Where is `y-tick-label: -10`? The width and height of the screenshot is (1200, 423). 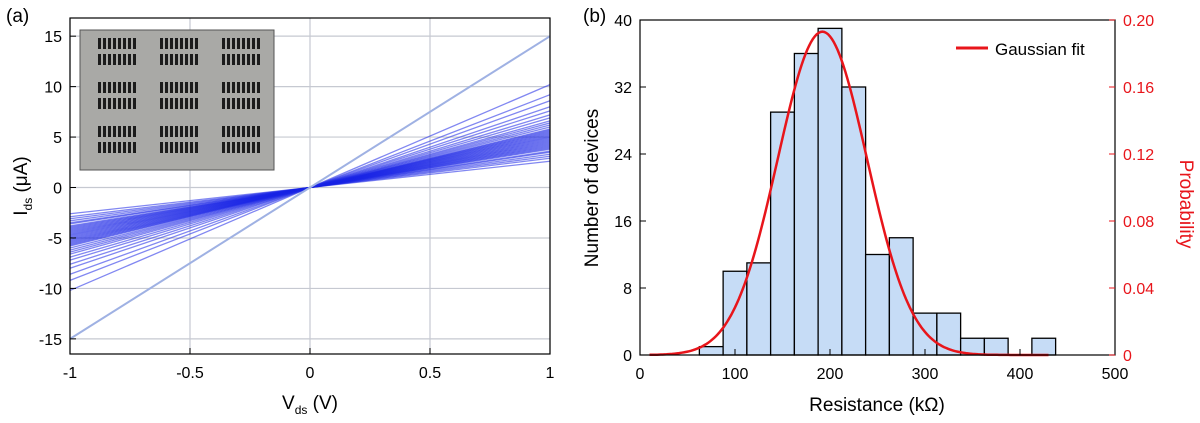 y-tick-label: -10 is located at coordinates (50, 289).